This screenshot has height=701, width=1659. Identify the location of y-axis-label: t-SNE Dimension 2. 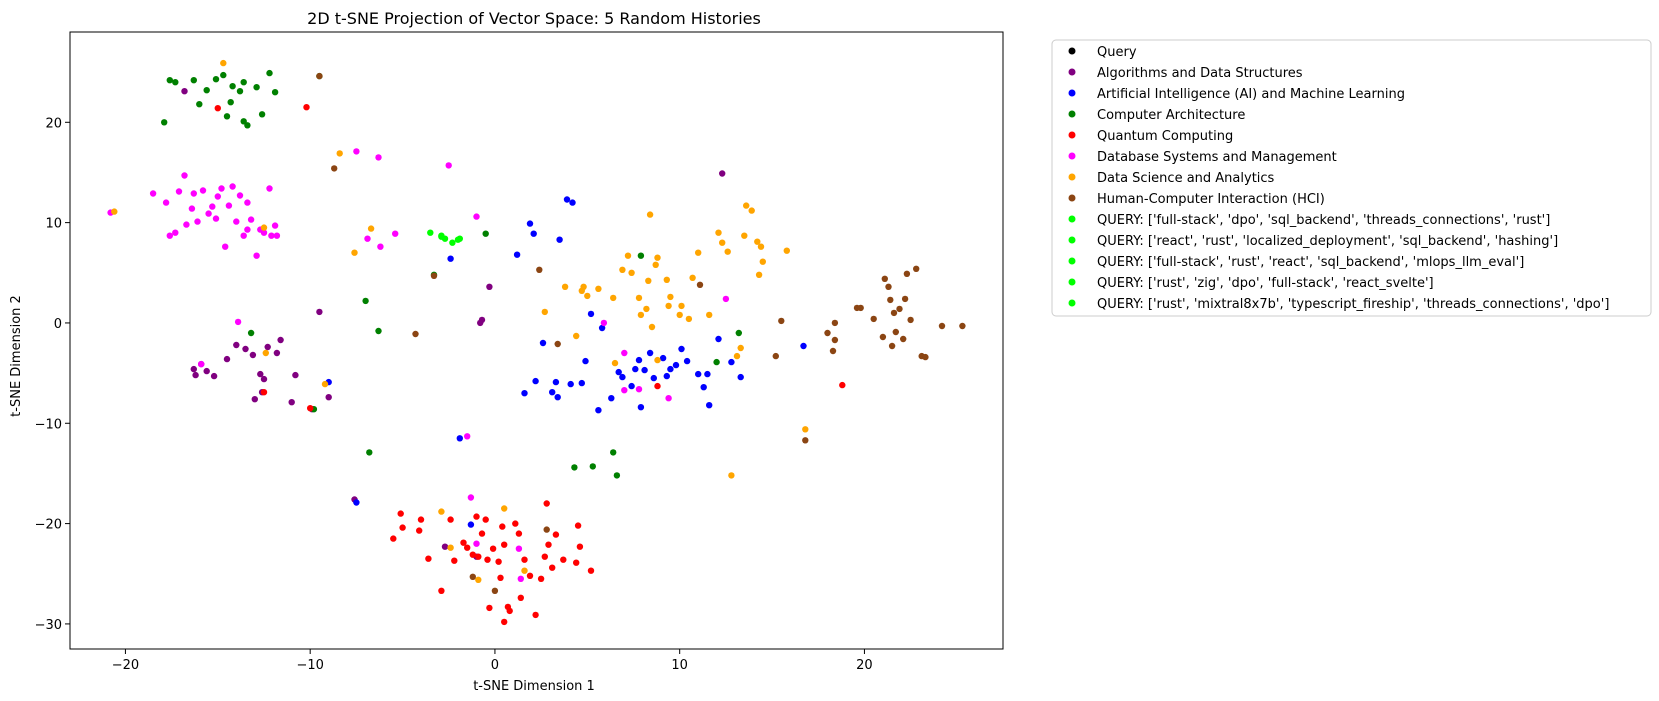
(16, 356).